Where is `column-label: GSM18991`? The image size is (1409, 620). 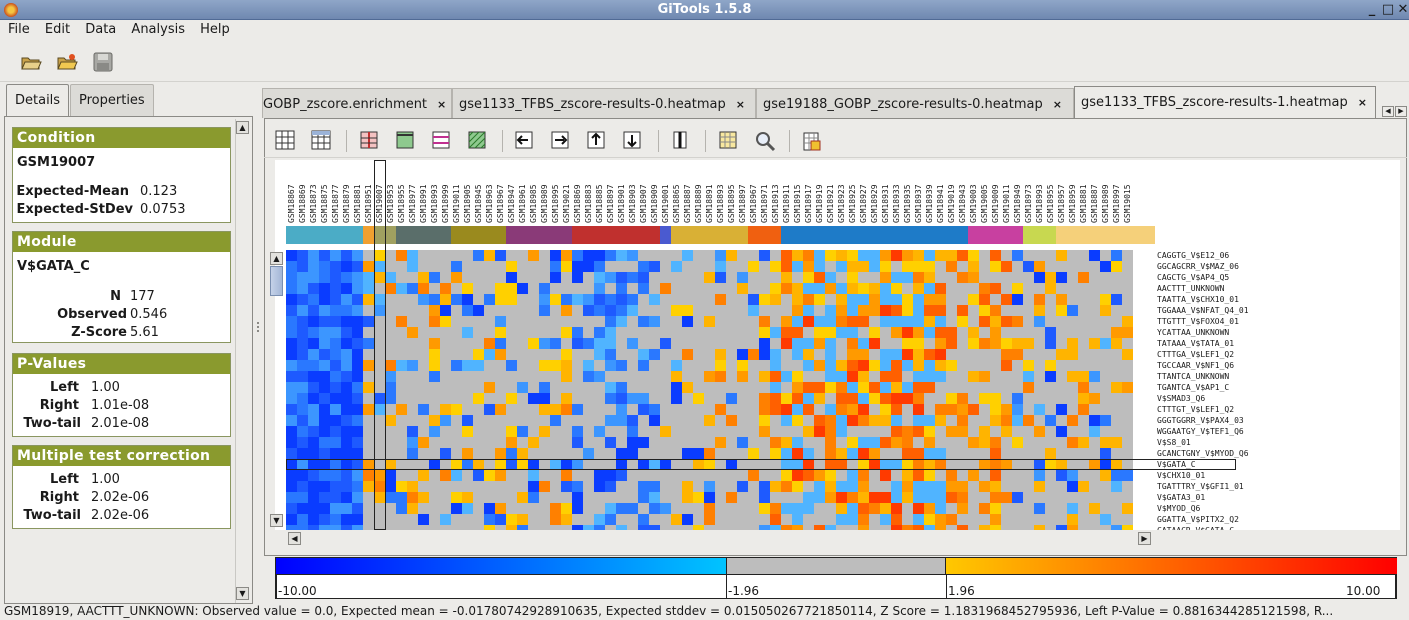 column-label: GSM18991 is located at coordinates (423, 203).